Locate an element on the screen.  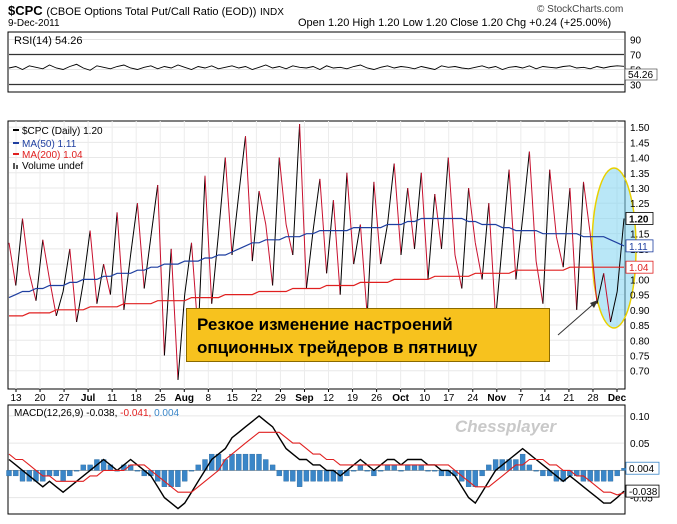
rsi-last-label: 54.26 is located at coordinates (640, 75).